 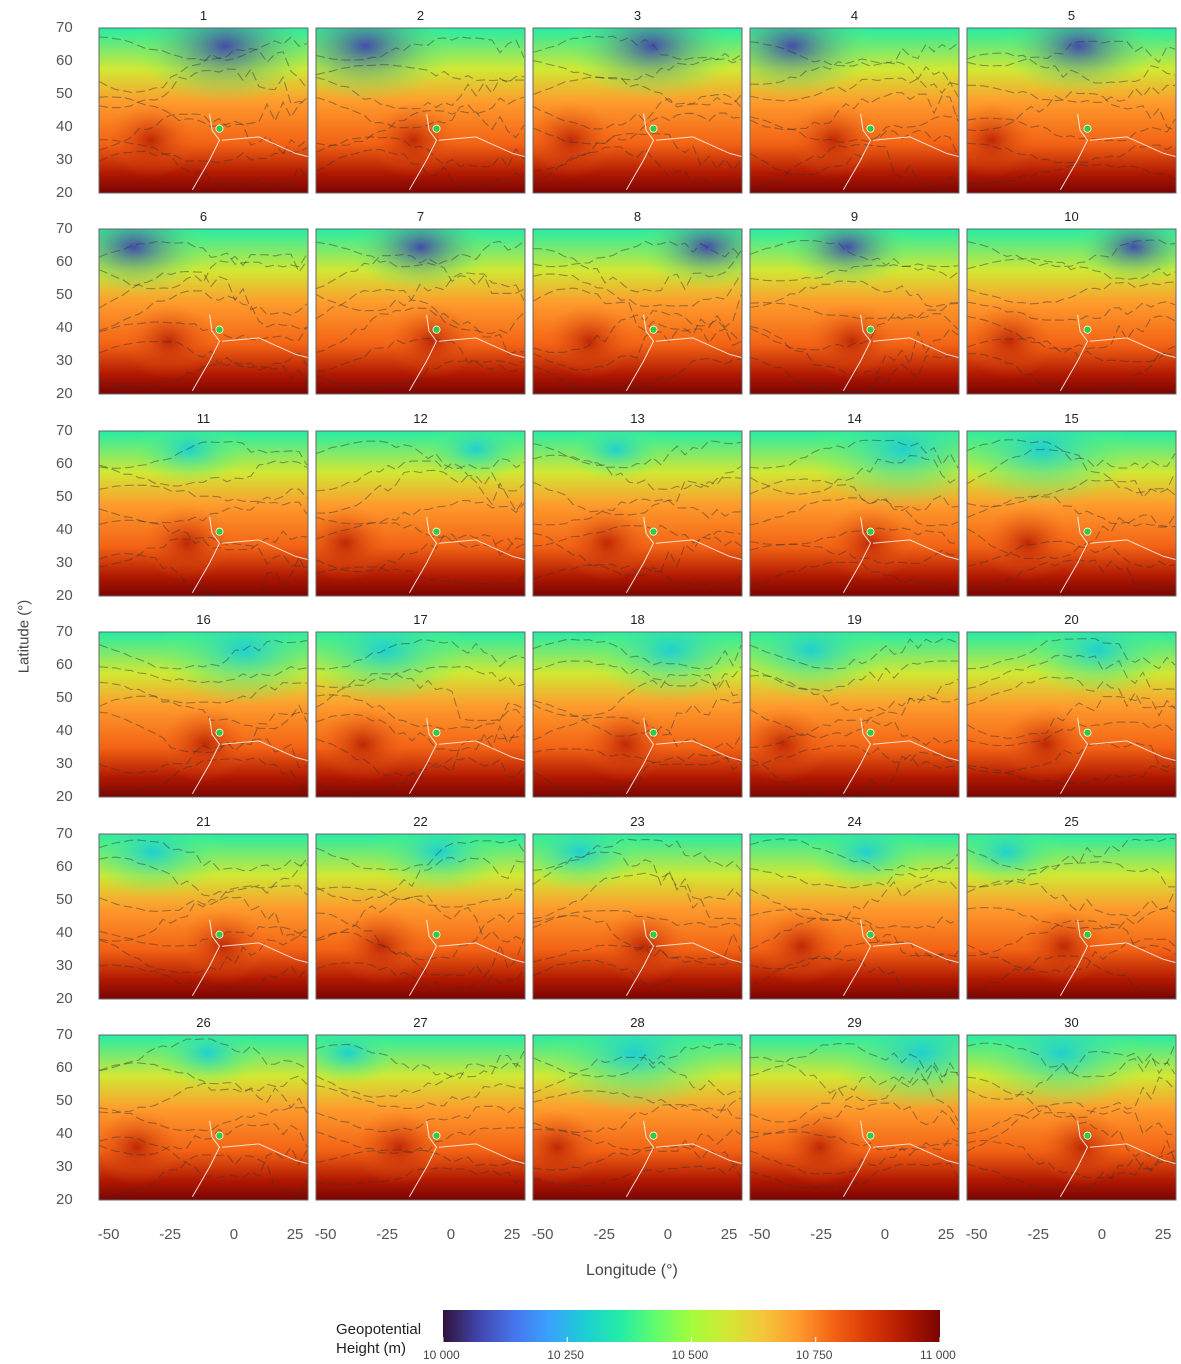 What do you see at coordinates (637, 15) in the screenshot?
I see `panel-title: 3` at bounding box center [637, 15].